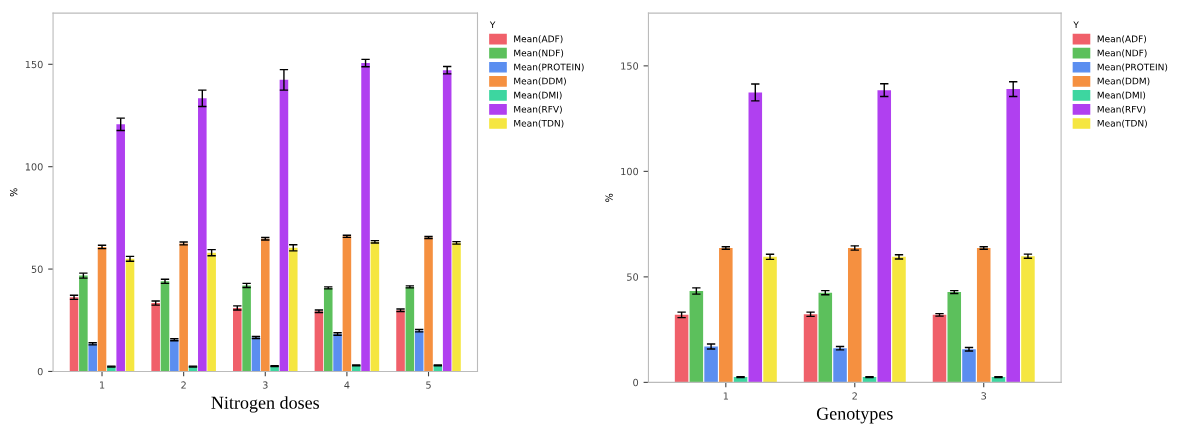 This screenshot has width=1179, height=437. I want to click on x-axis-title: Nitrogen doses, so click(265, 404).